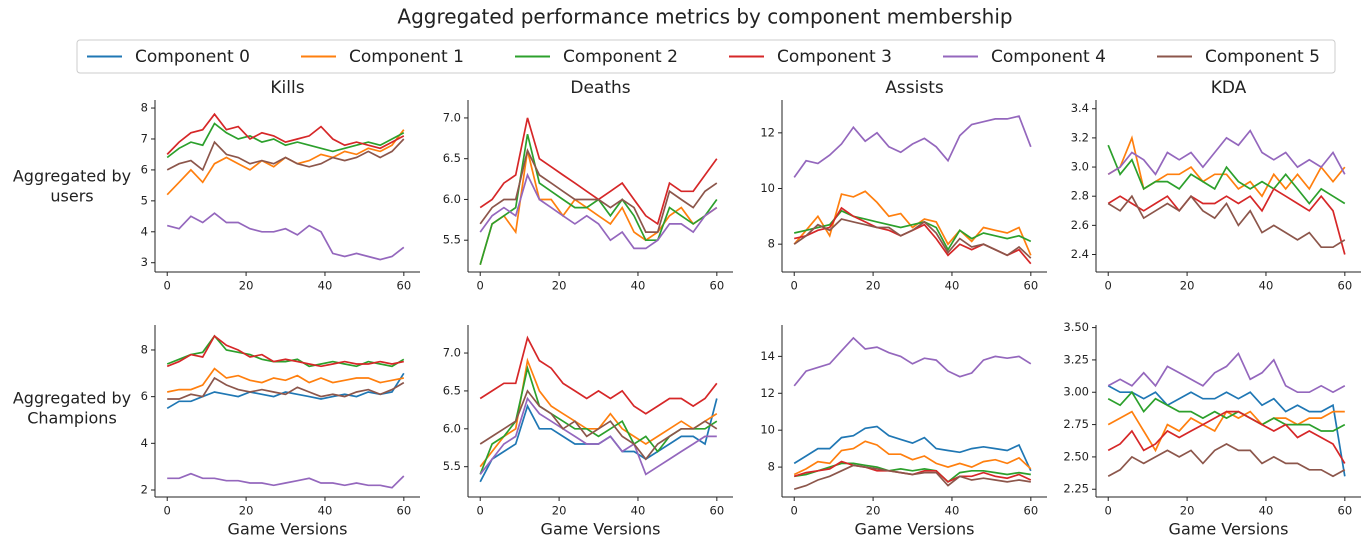  What do you see at coordinates (192, 57) in the screenshot?
I see `legend-label: Component 0` at bounding box center [192, 57].